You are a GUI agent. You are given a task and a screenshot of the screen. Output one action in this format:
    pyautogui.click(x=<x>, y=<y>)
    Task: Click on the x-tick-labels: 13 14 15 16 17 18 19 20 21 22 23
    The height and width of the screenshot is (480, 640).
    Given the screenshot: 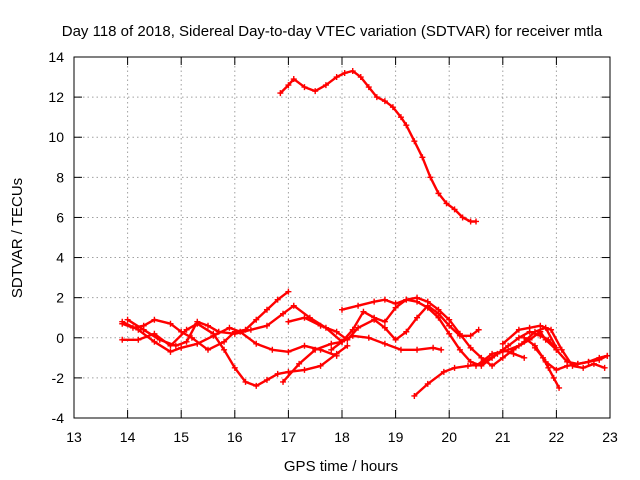 What is the action you would take?
    pyautogui.click(x=342, y=437)
    